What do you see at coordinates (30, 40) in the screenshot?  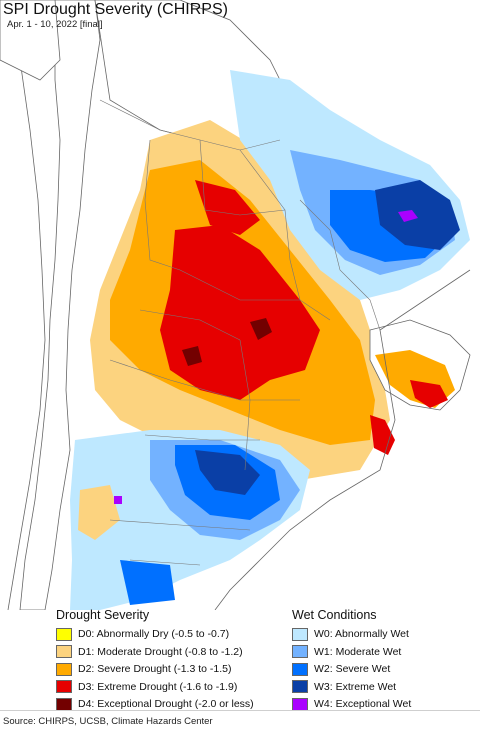 I see `peru-region` at bounding box center [30, 40].